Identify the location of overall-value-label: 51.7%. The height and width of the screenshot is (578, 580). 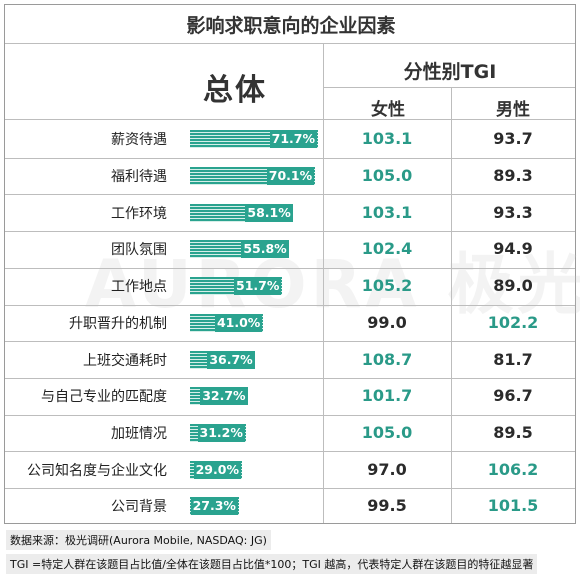
(258, 286).